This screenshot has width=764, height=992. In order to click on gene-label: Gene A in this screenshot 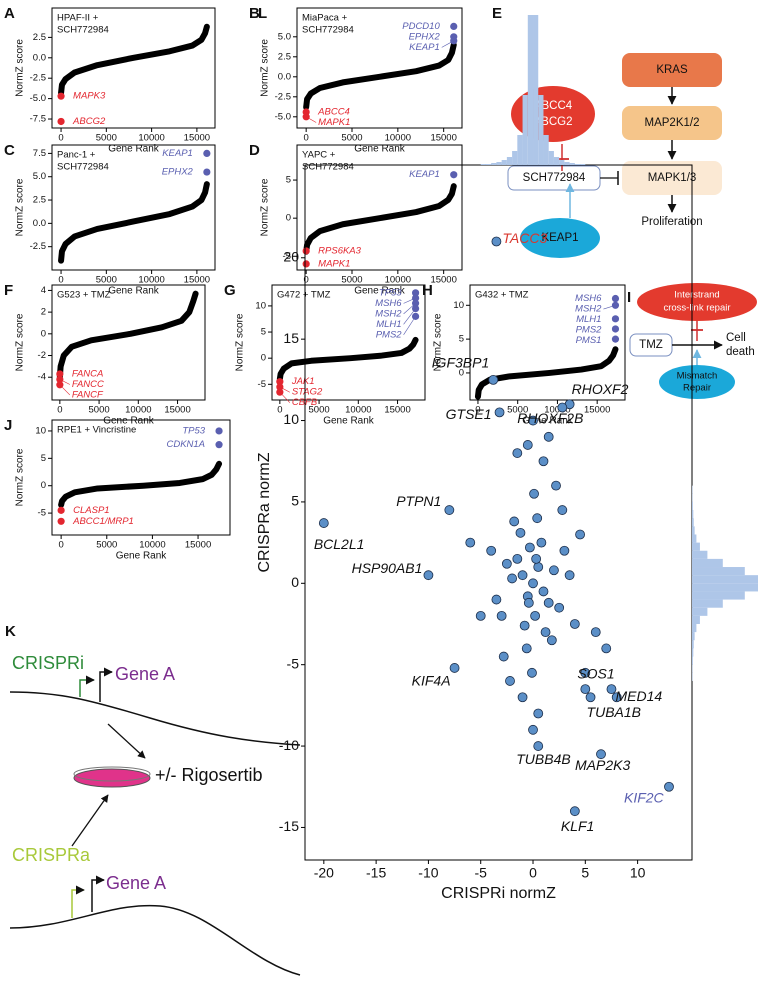, I will do `click(136, 883)`.